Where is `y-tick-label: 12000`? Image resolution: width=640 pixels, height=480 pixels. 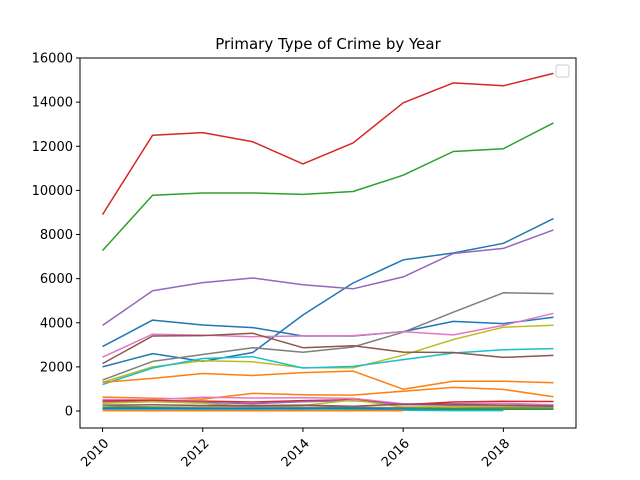
y-tick-label: 12000 is located at coordinates (52, 147).